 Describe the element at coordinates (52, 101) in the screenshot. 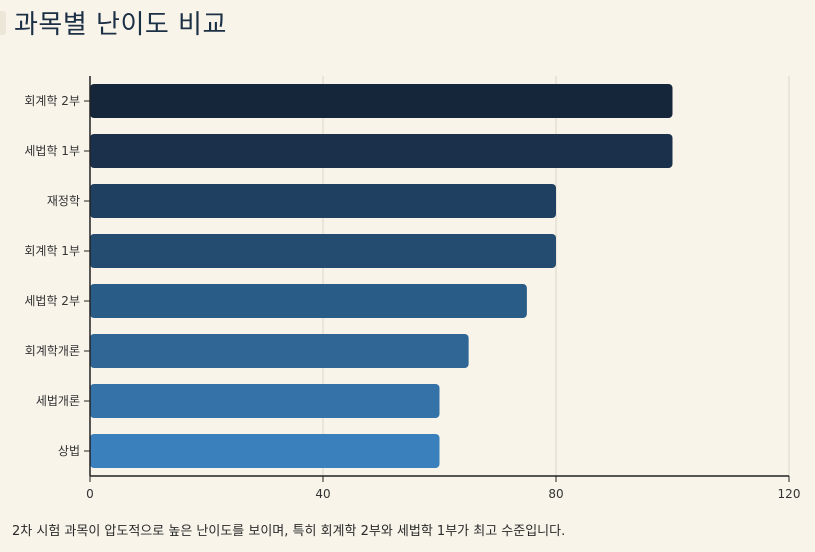

I see `category-label: 회계학 2부` at that location.